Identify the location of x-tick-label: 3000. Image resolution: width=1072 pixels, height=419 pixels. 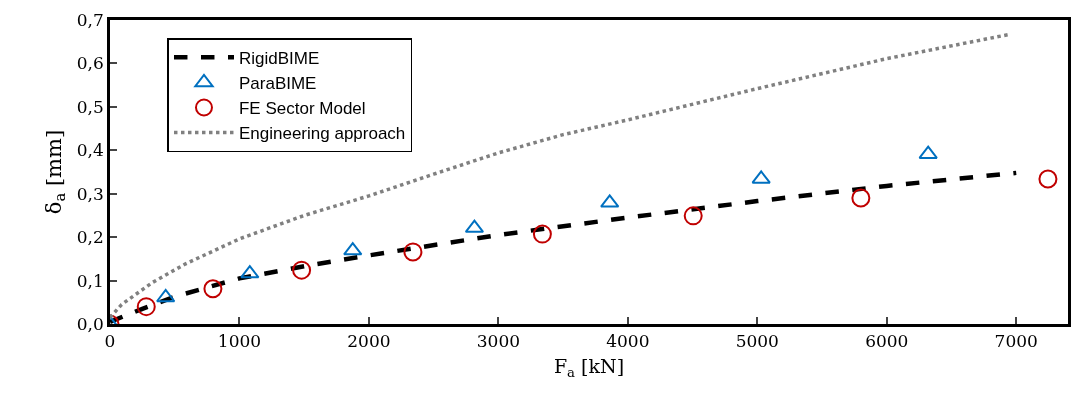
(498, 341).